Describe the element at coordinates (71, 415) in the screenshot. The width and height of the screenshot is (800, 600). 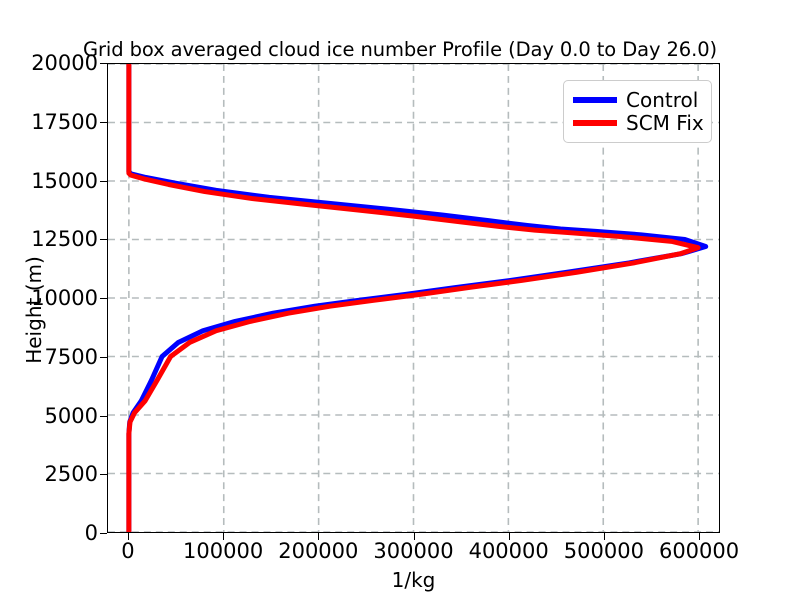
I see `y-tick-label: 5000` at that location.